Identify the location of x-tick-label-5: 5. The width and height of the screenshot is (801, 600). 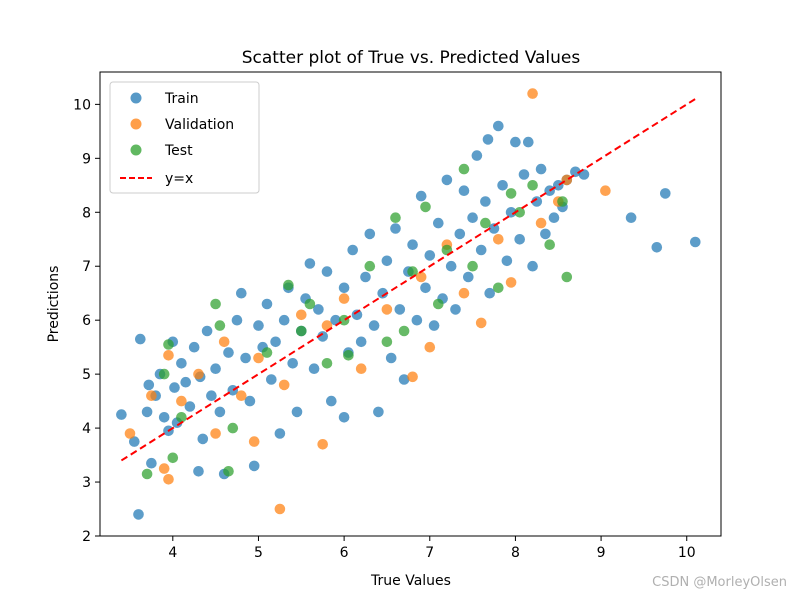
(258, 553).